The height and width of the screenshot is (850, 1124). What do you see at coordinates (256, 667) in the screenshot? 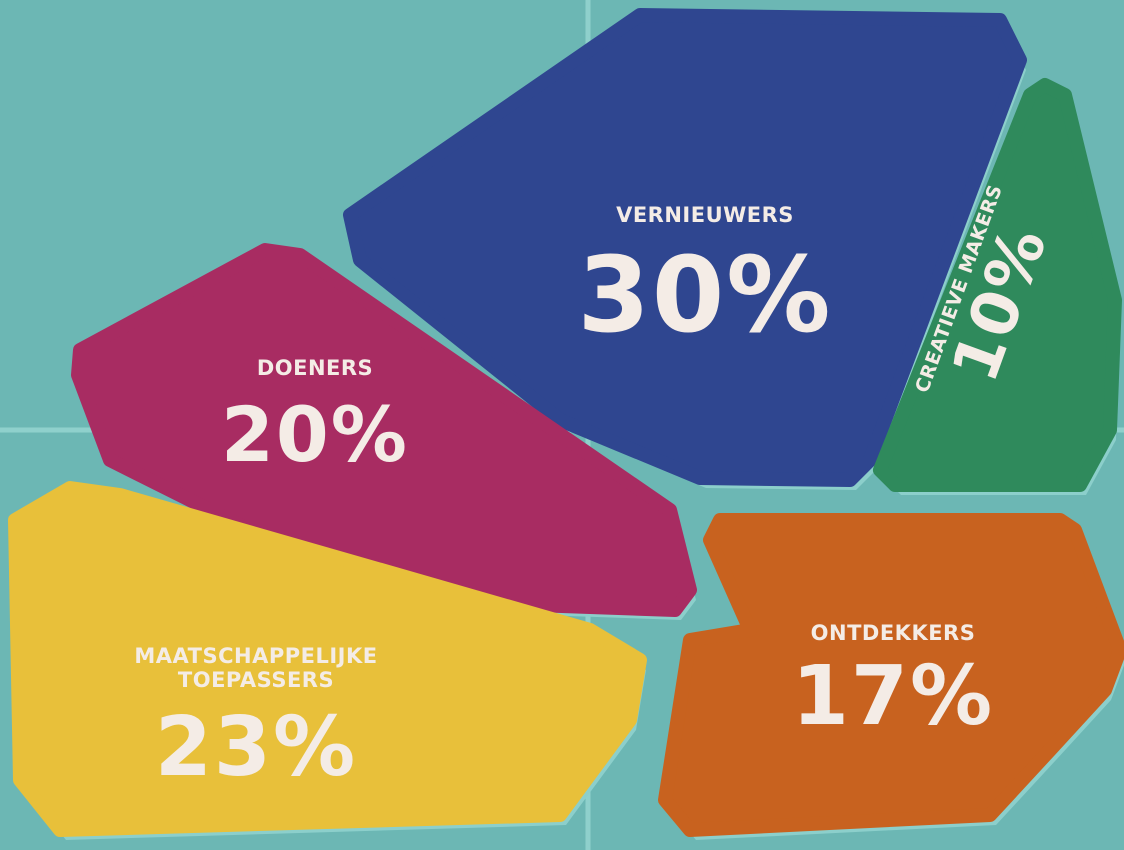
I see `category-label: MAATSCHAPPELIJKE TOEPASSERS` at bounding box center [256, 667].